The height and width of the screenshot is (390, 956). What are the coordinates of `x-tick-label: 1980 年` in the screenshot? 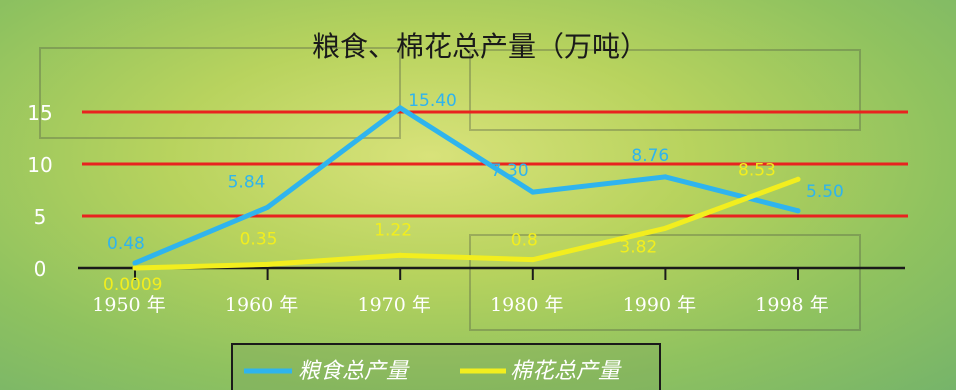 It's located at (526, 305).